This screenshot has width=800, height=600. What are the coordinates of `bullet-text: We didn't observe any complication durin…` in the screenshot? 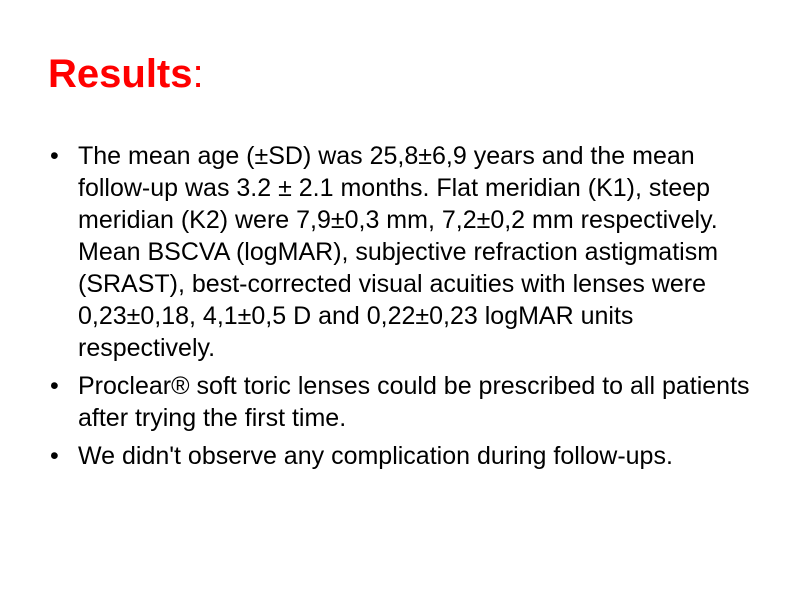 It's located at (375, 456).